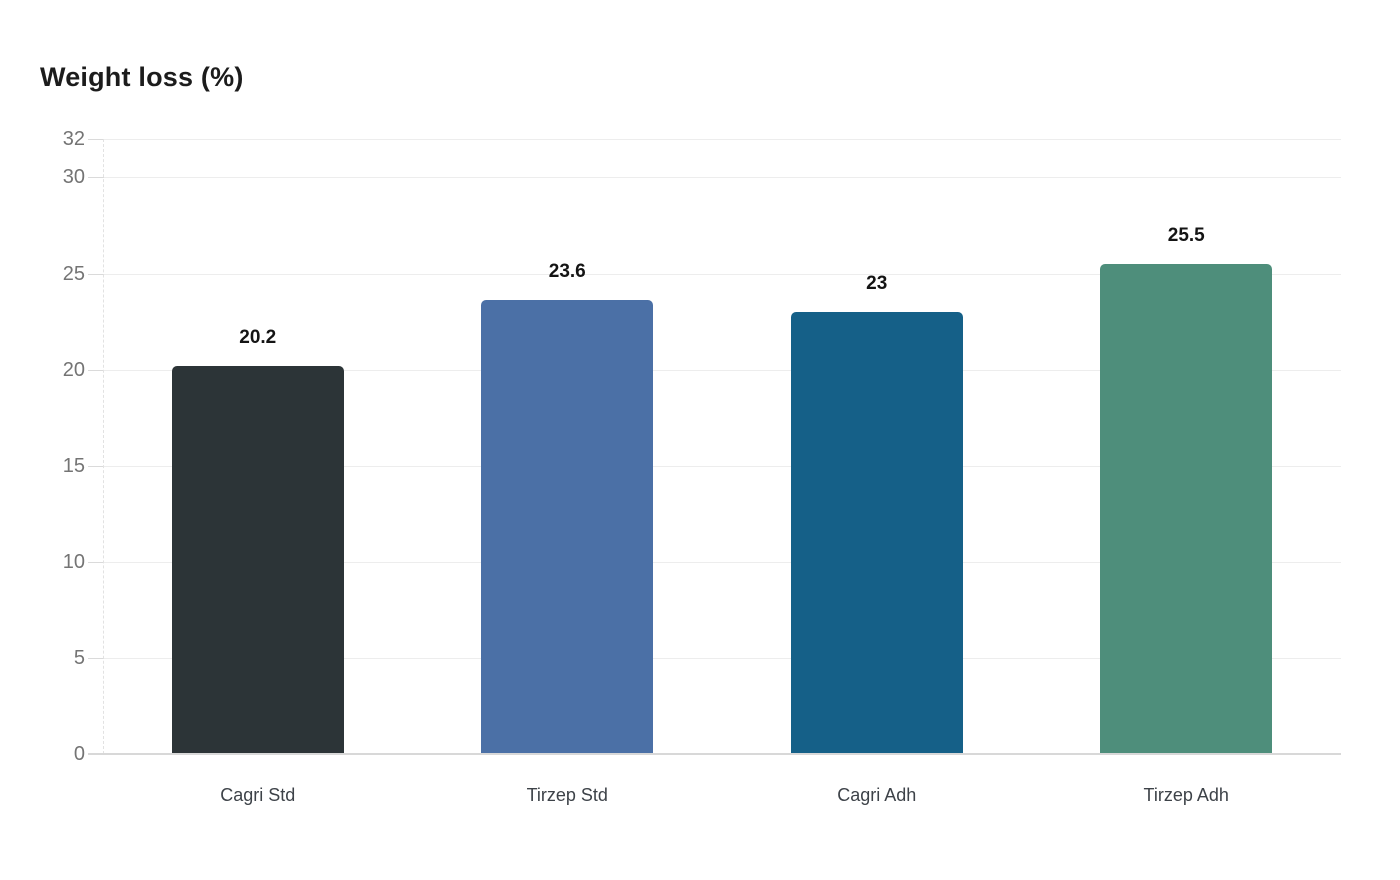 The width and height of the screenshot is (1400, 880). What do you see at coordinates (257, 559) in the screenshot?
I see `bar-cagri-std` at bounding box center [257, 559].